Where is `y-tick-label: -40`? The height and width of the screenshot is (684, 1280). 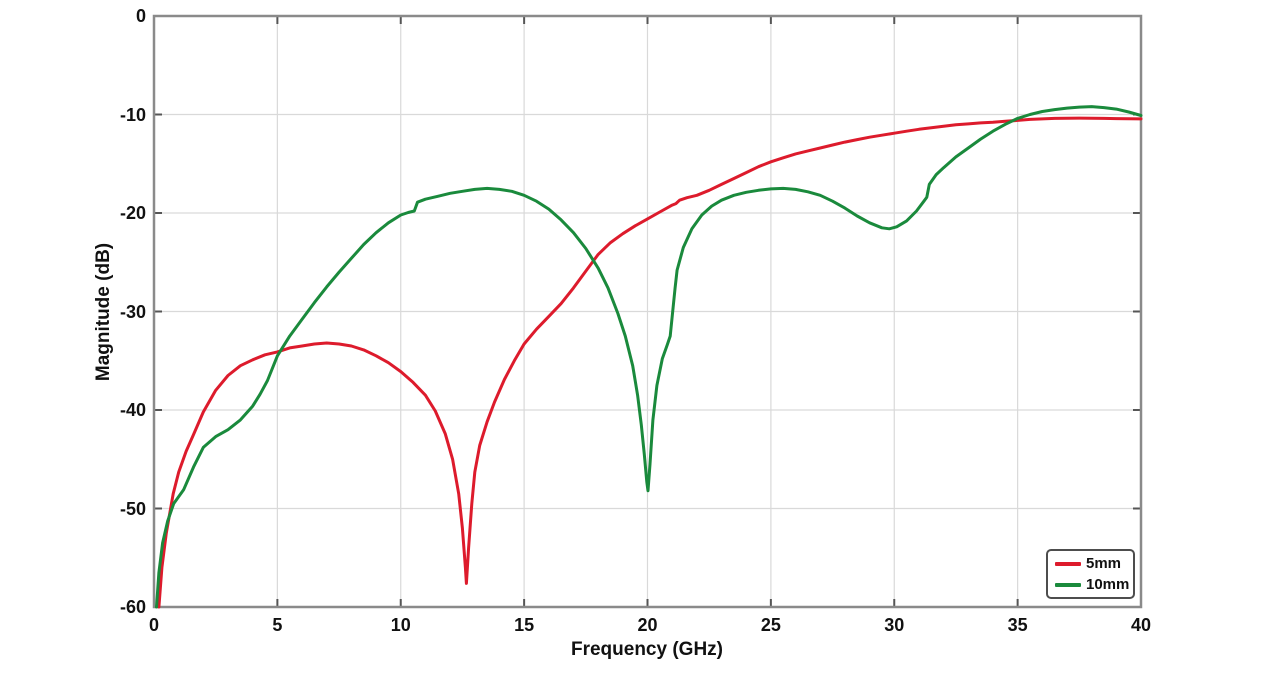 y-tick-label: -40 is located at coordinates (132, 410).